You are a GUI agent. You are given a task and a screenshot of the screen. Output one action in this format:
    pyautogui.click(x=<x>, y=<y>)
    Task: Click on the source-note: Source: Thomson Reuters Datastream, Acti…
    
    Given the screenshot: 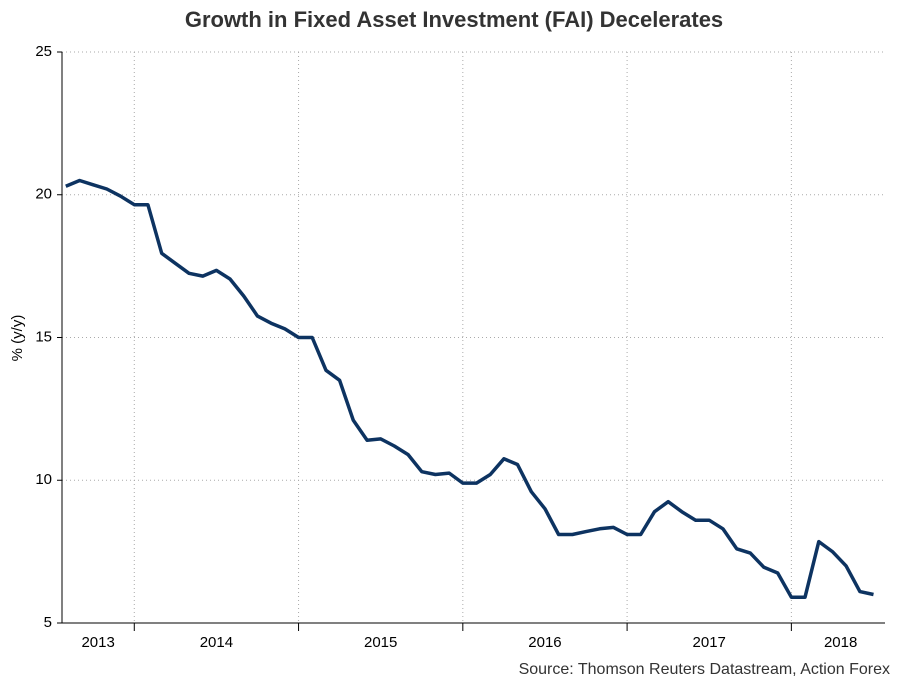 What is the action you would take?
    pyautogui.click(x=704, y=669)
    